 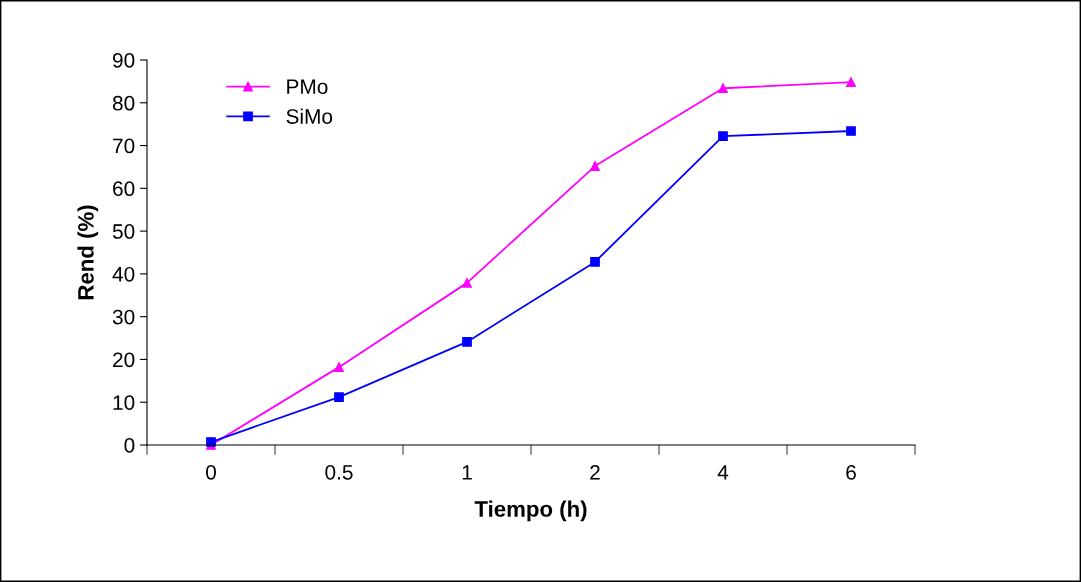 I want to click on y-tick-label: 60, so click(x=124, y=189).